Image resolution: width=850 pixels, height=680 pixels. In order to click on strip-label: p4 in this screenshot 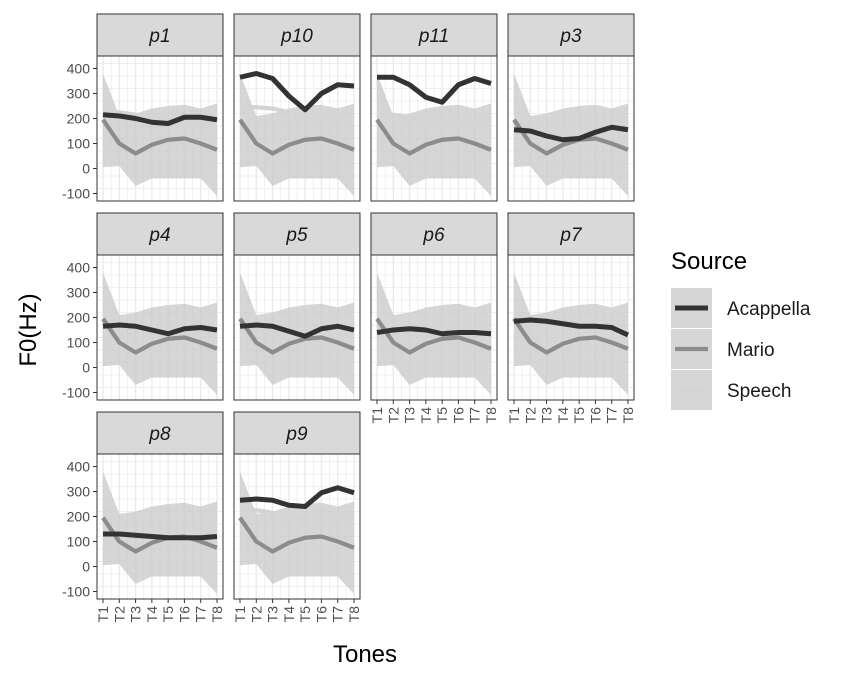, I will do `click(159, 235)`.